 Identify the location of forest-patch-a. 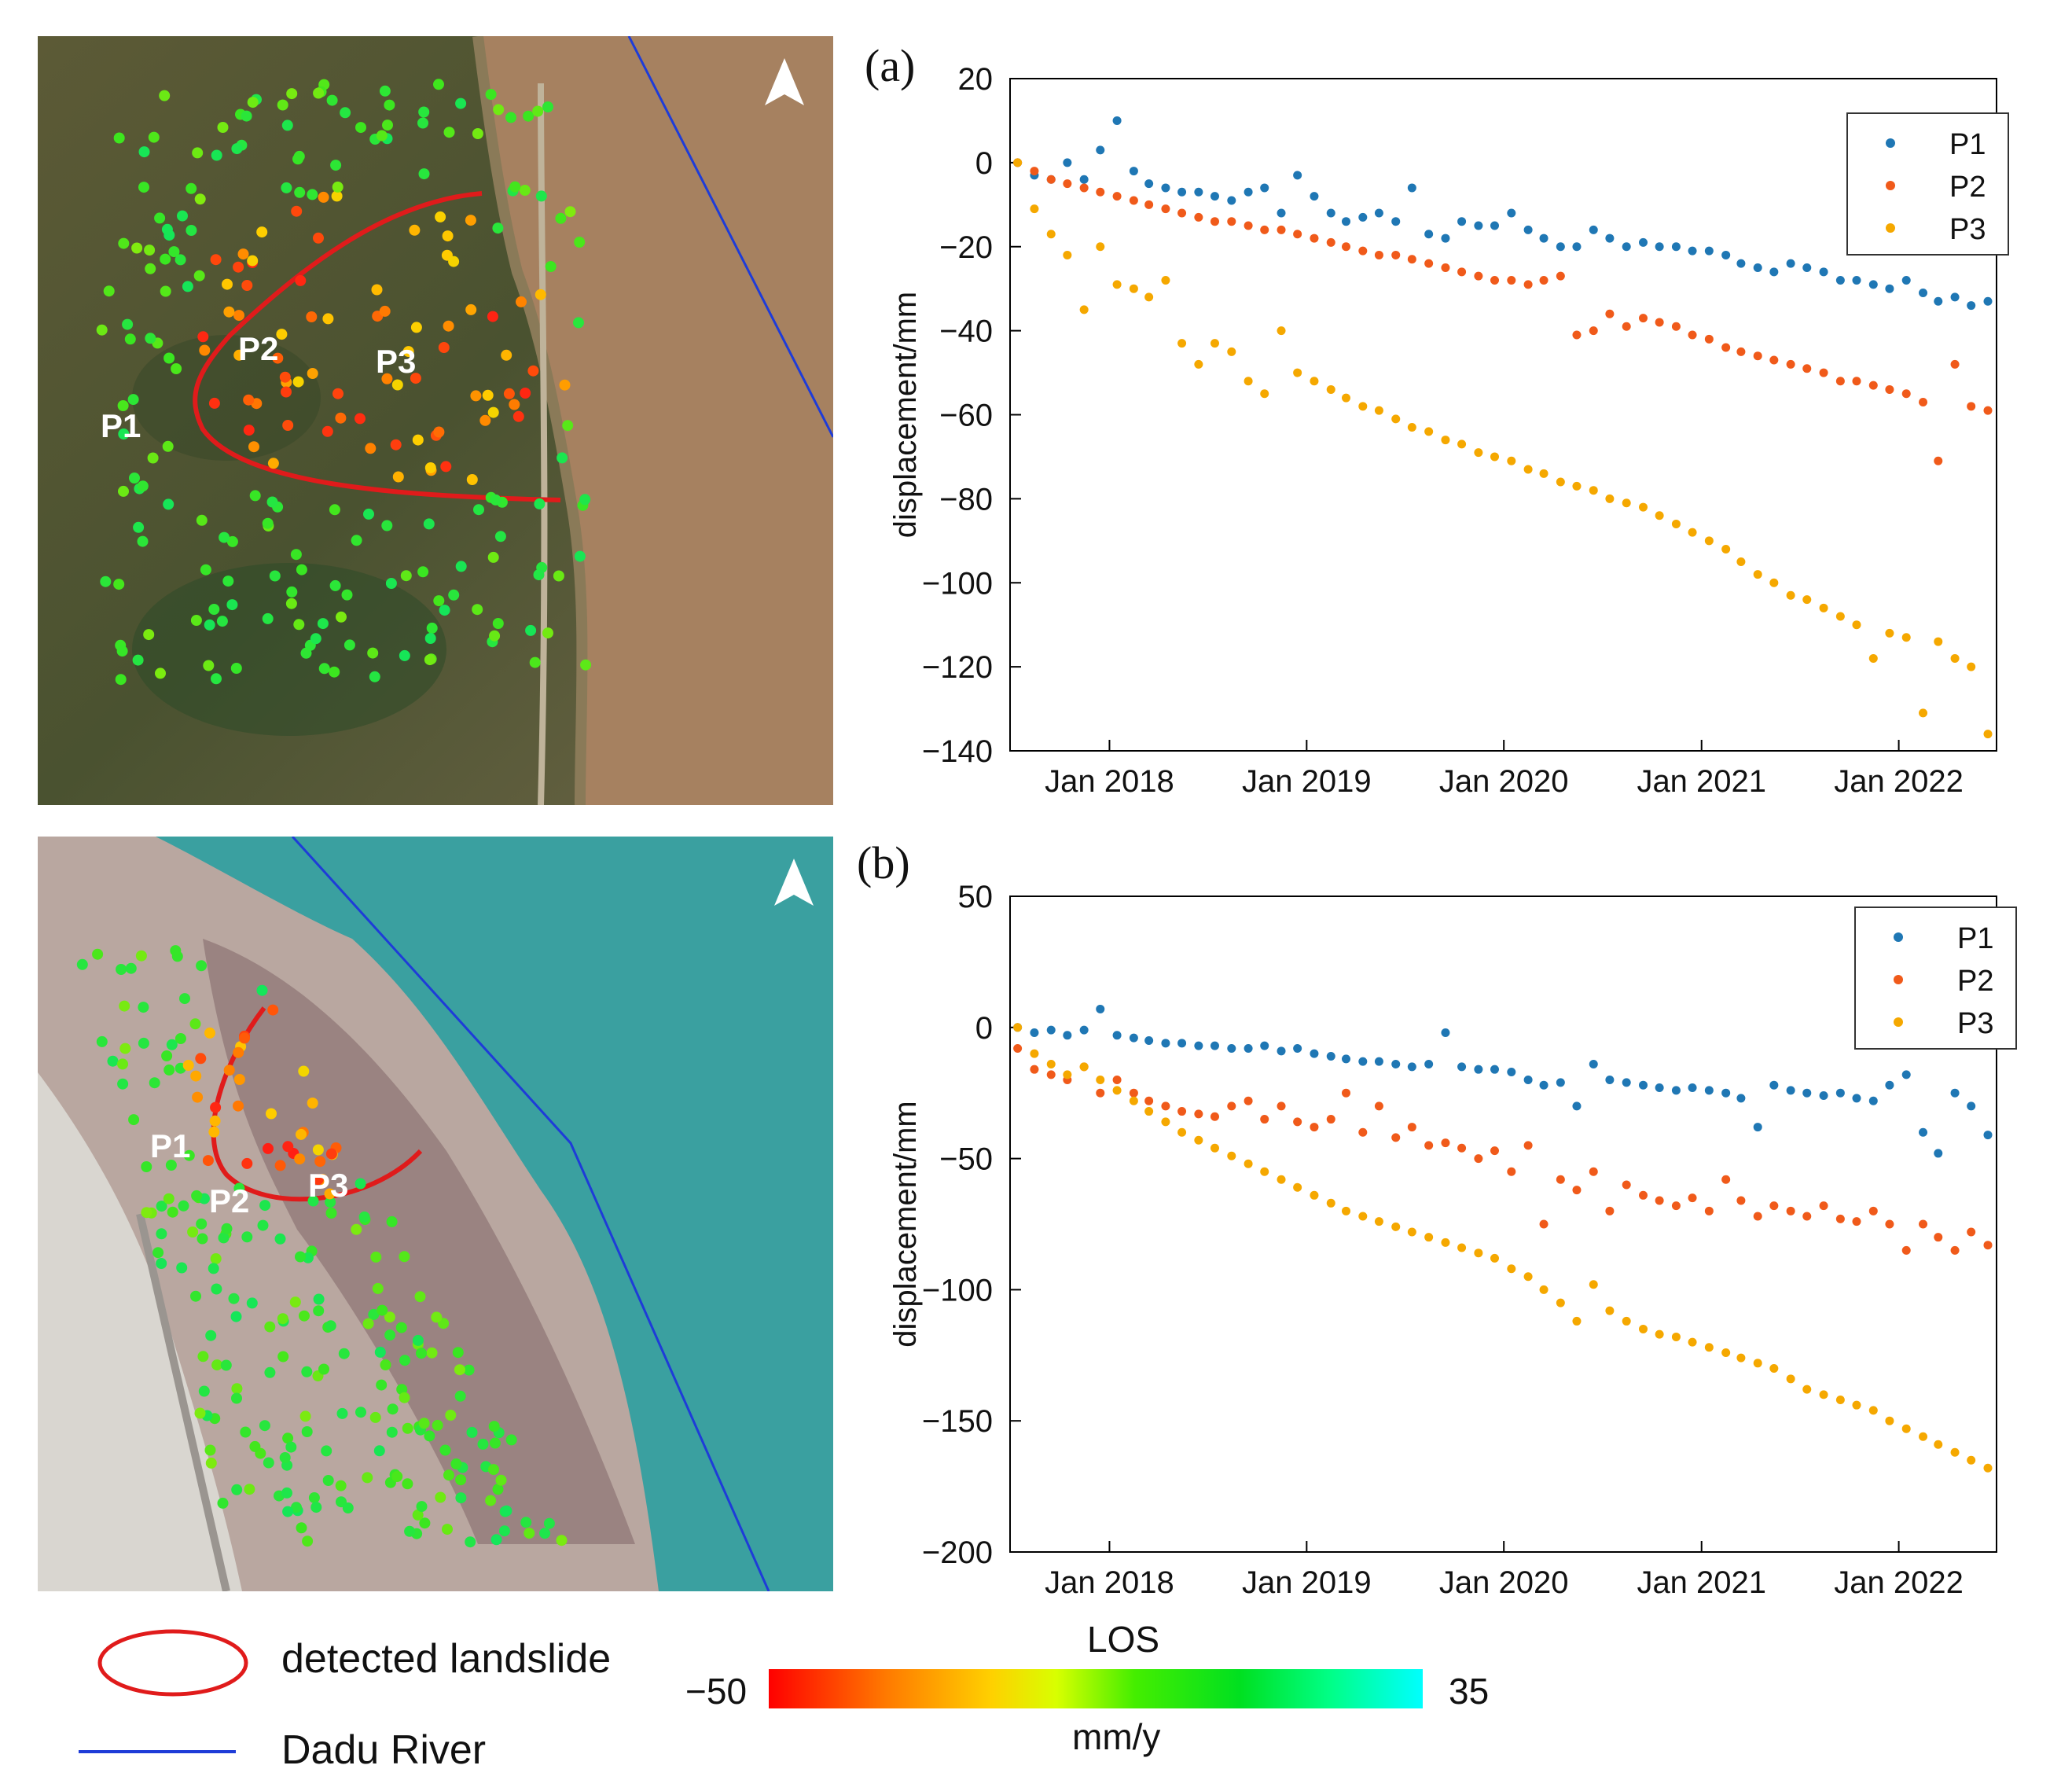
(226, 398).